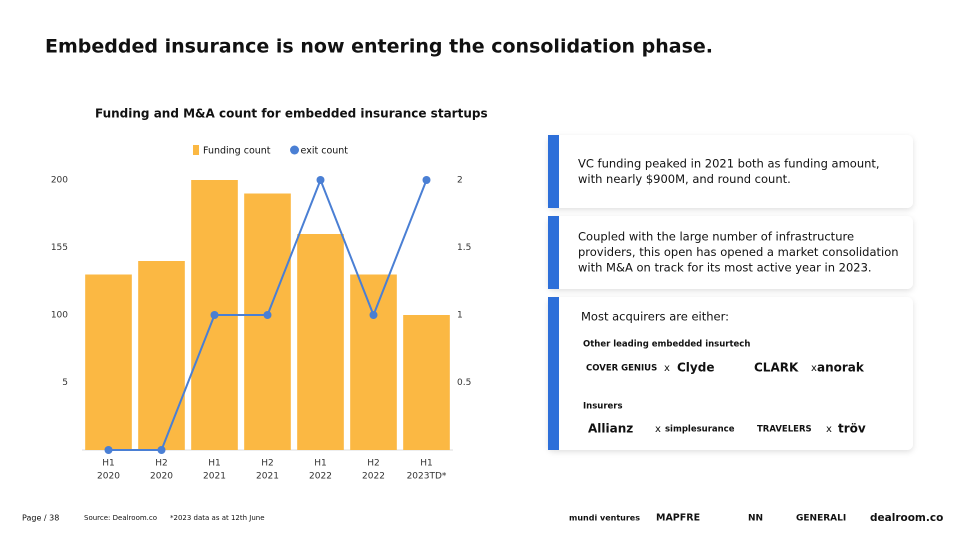 This screenshot has height=540, width=960. Describe the element at coordinates (217, 518) in the screenshot. I see `footer-note: *2023 data as at 12th June` at that location.